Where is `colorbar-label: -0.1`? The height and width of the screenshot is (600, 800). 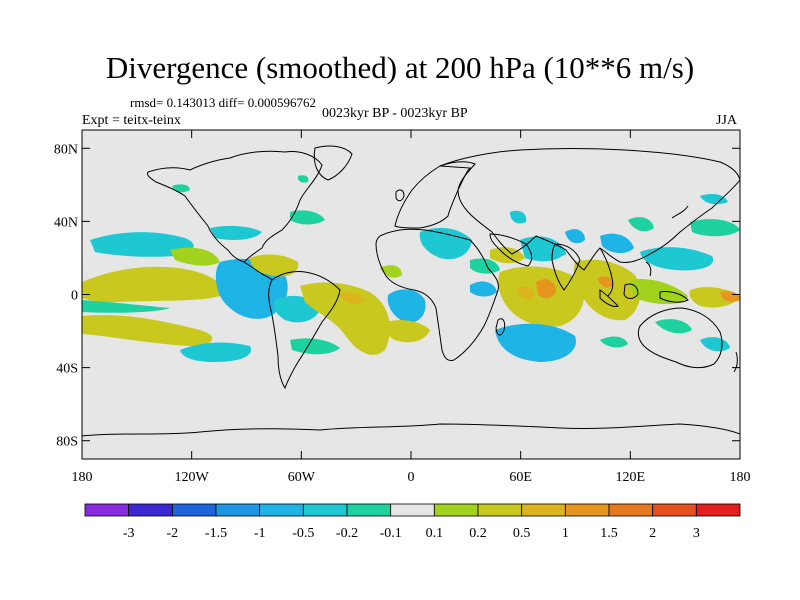
colorbar-label: -0.1 is located at coordinates (391, 533).